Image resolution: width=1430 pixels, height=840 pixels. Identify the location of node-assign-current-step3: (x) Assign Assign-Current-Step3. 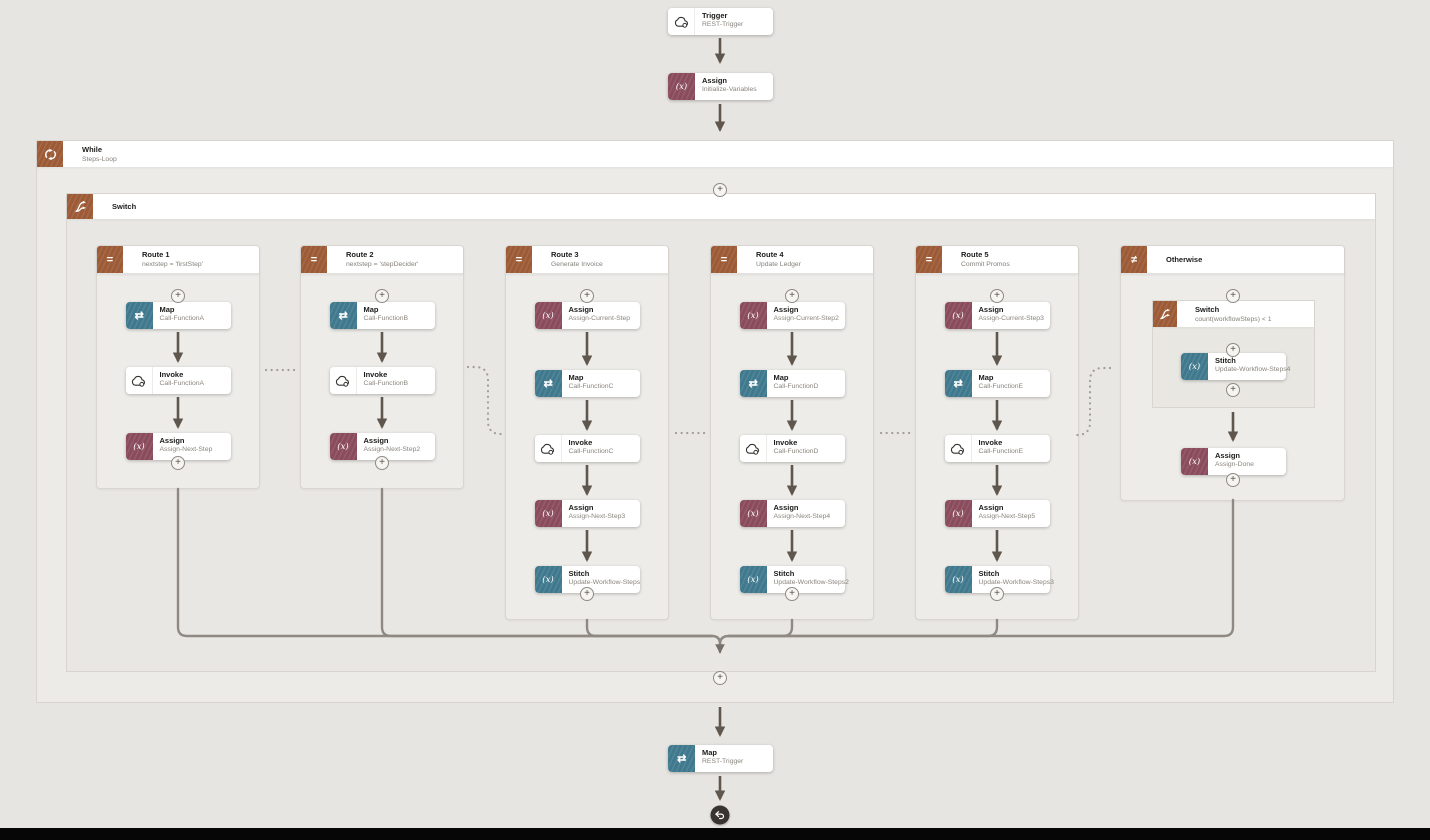
(997, 315).